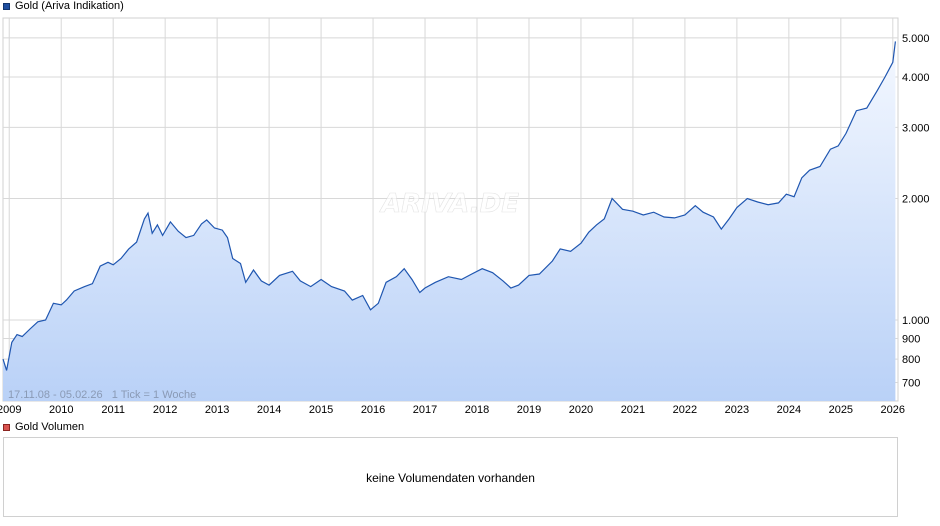 Image resolution: width=940 pixels, height=526 pixels. What do you see at coordinates (581, 410) in the screenshot?
I see `x-tick-label: 2020` at bounding box center [581, 410].